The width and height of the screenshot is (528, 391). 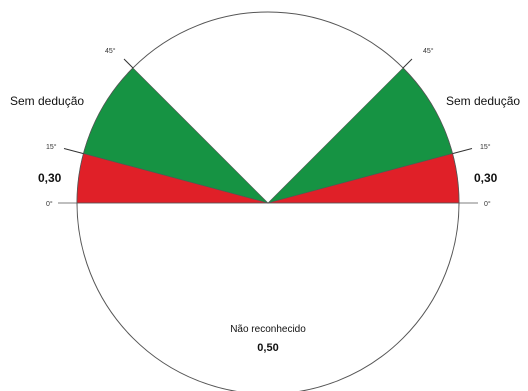 I want to click on left-value-label: 0,30, so click(x=50, y=178).